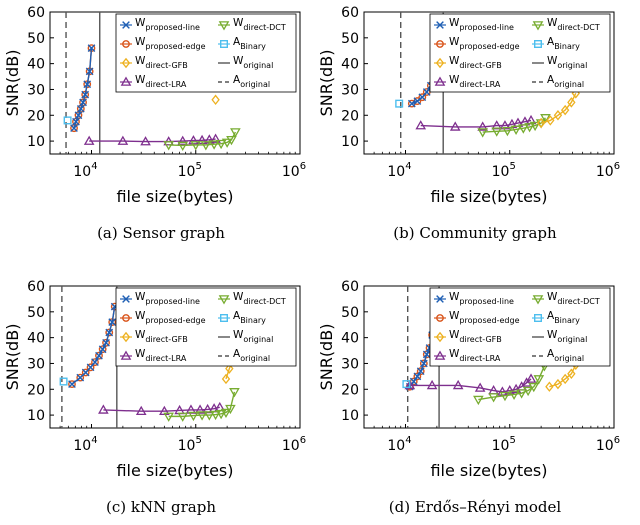 The width and height of the screenshot is (640, 525). I want to click on x-tick-label: 10⁵, so click(504, 170).